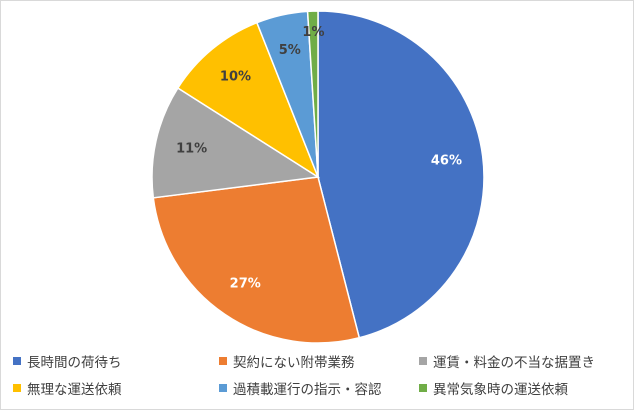 The height and width of the screenshot is (410, 634). I want to click on legend-item-1: 契約にない附帯業務, so click(319, 361).